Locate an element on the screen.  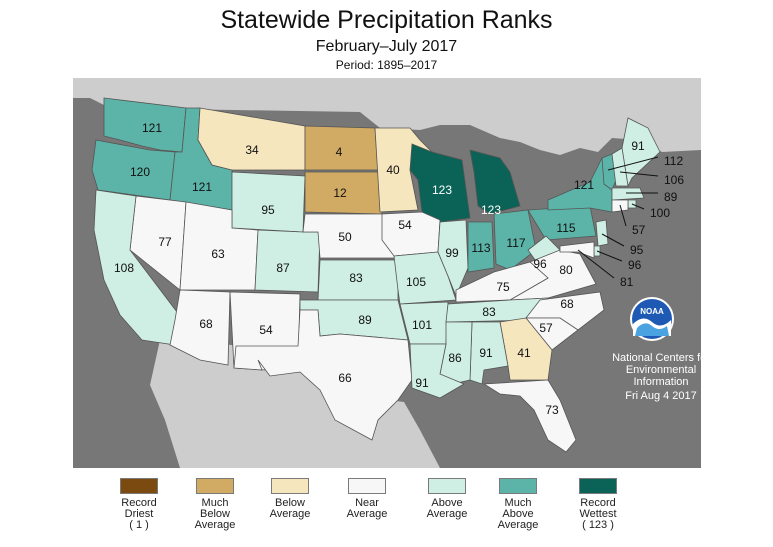
rank-label-or: 120 is located at coordinates (140, 172).